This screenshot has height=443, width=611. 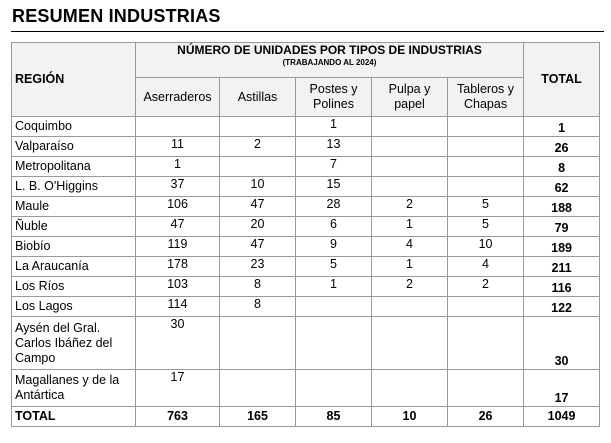 I want to click on region-cell: Ñuble, so click(x=73, y=226).